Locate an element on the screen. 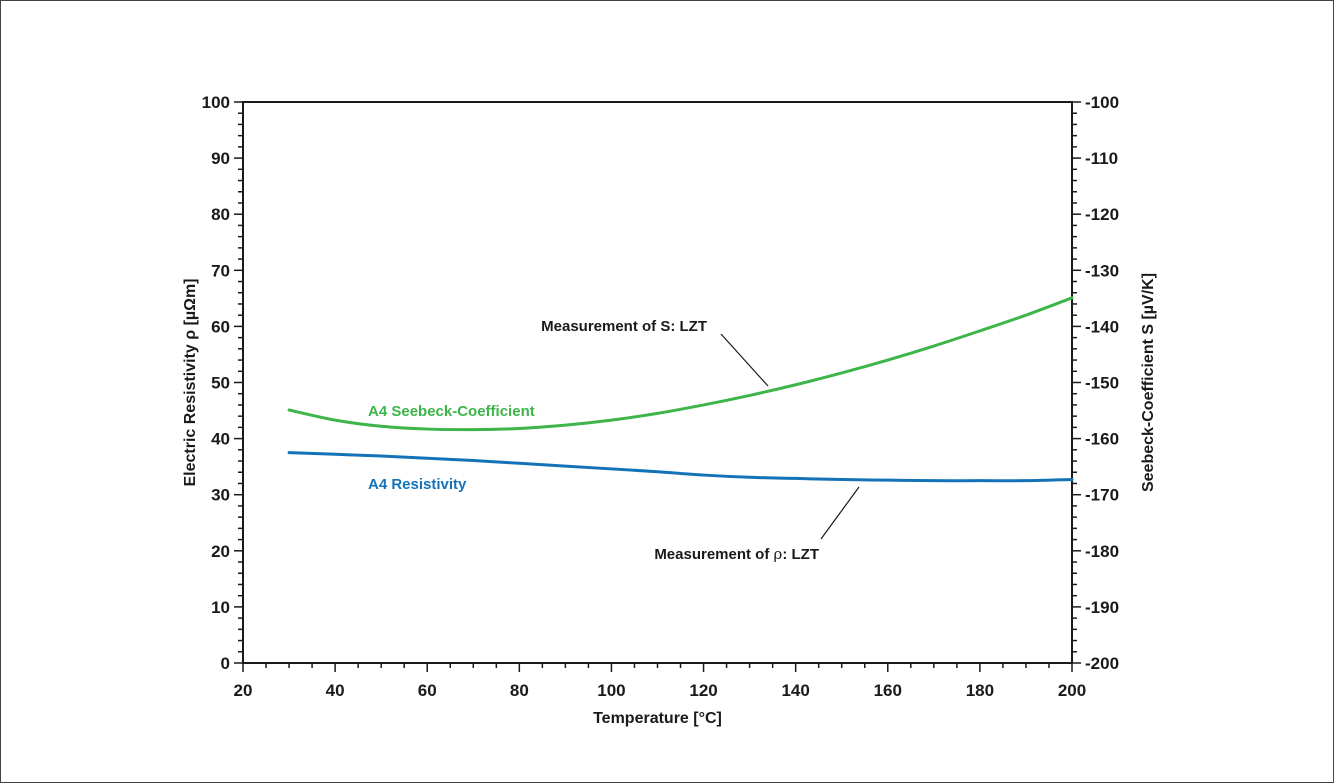 Image resolution: width=1334 pixels, height=783 pixels. y-tick-label: 100 is located at coordinates (216, 102).